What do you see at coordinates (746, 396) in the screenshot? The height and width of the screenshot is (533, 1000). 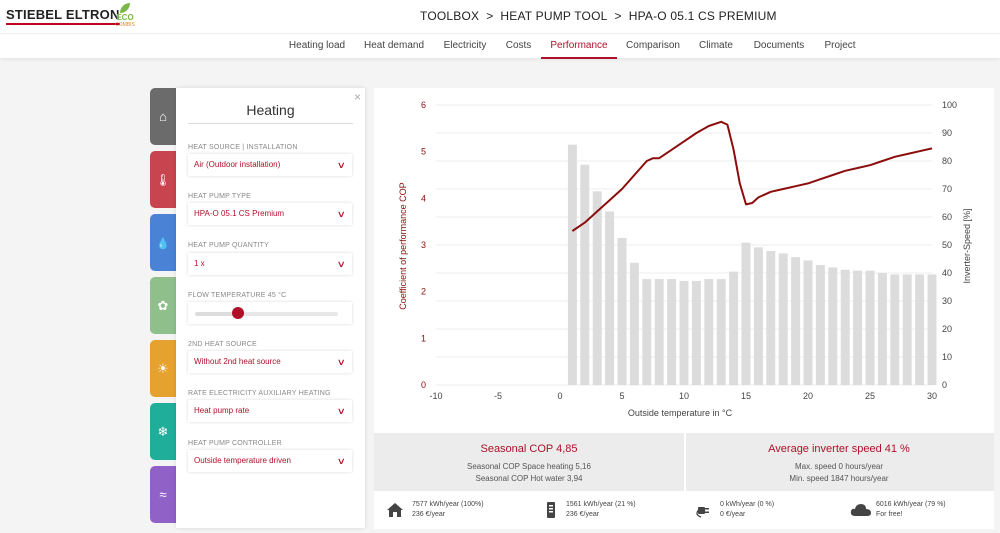 I see `x-tick-label: 15` at bounding box center [746, 396].